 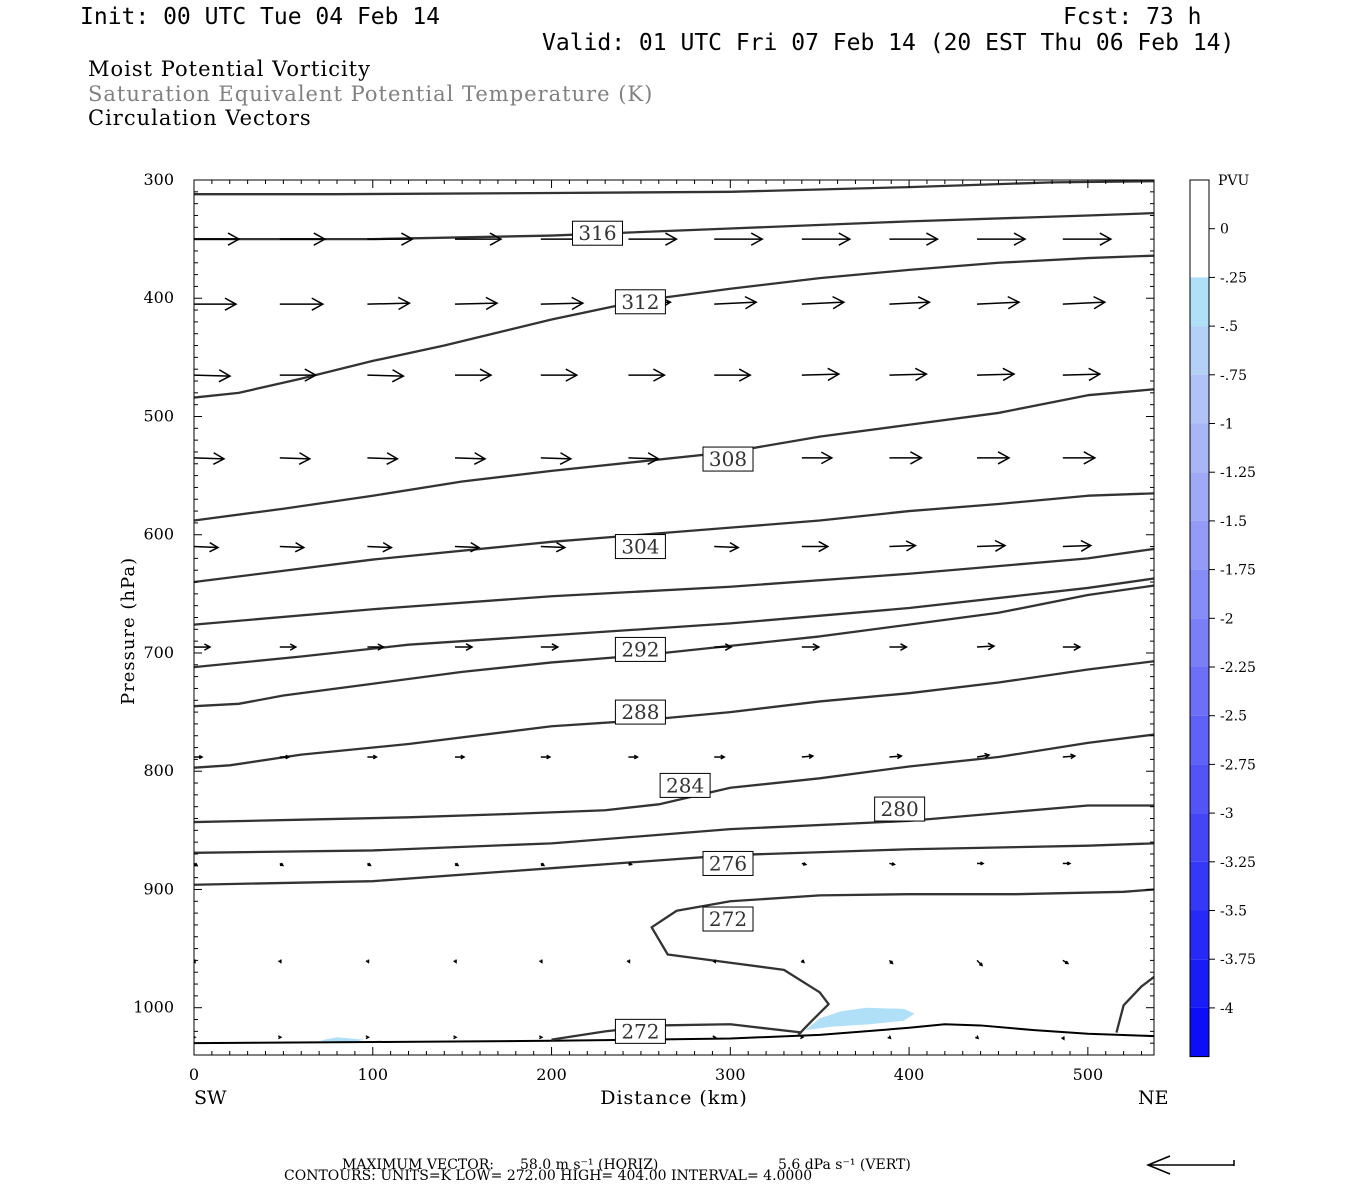 What do you see at coordinates (640, 302) in the screenshot?
I see `svg-text: 312` at bounding box center [640, 302].